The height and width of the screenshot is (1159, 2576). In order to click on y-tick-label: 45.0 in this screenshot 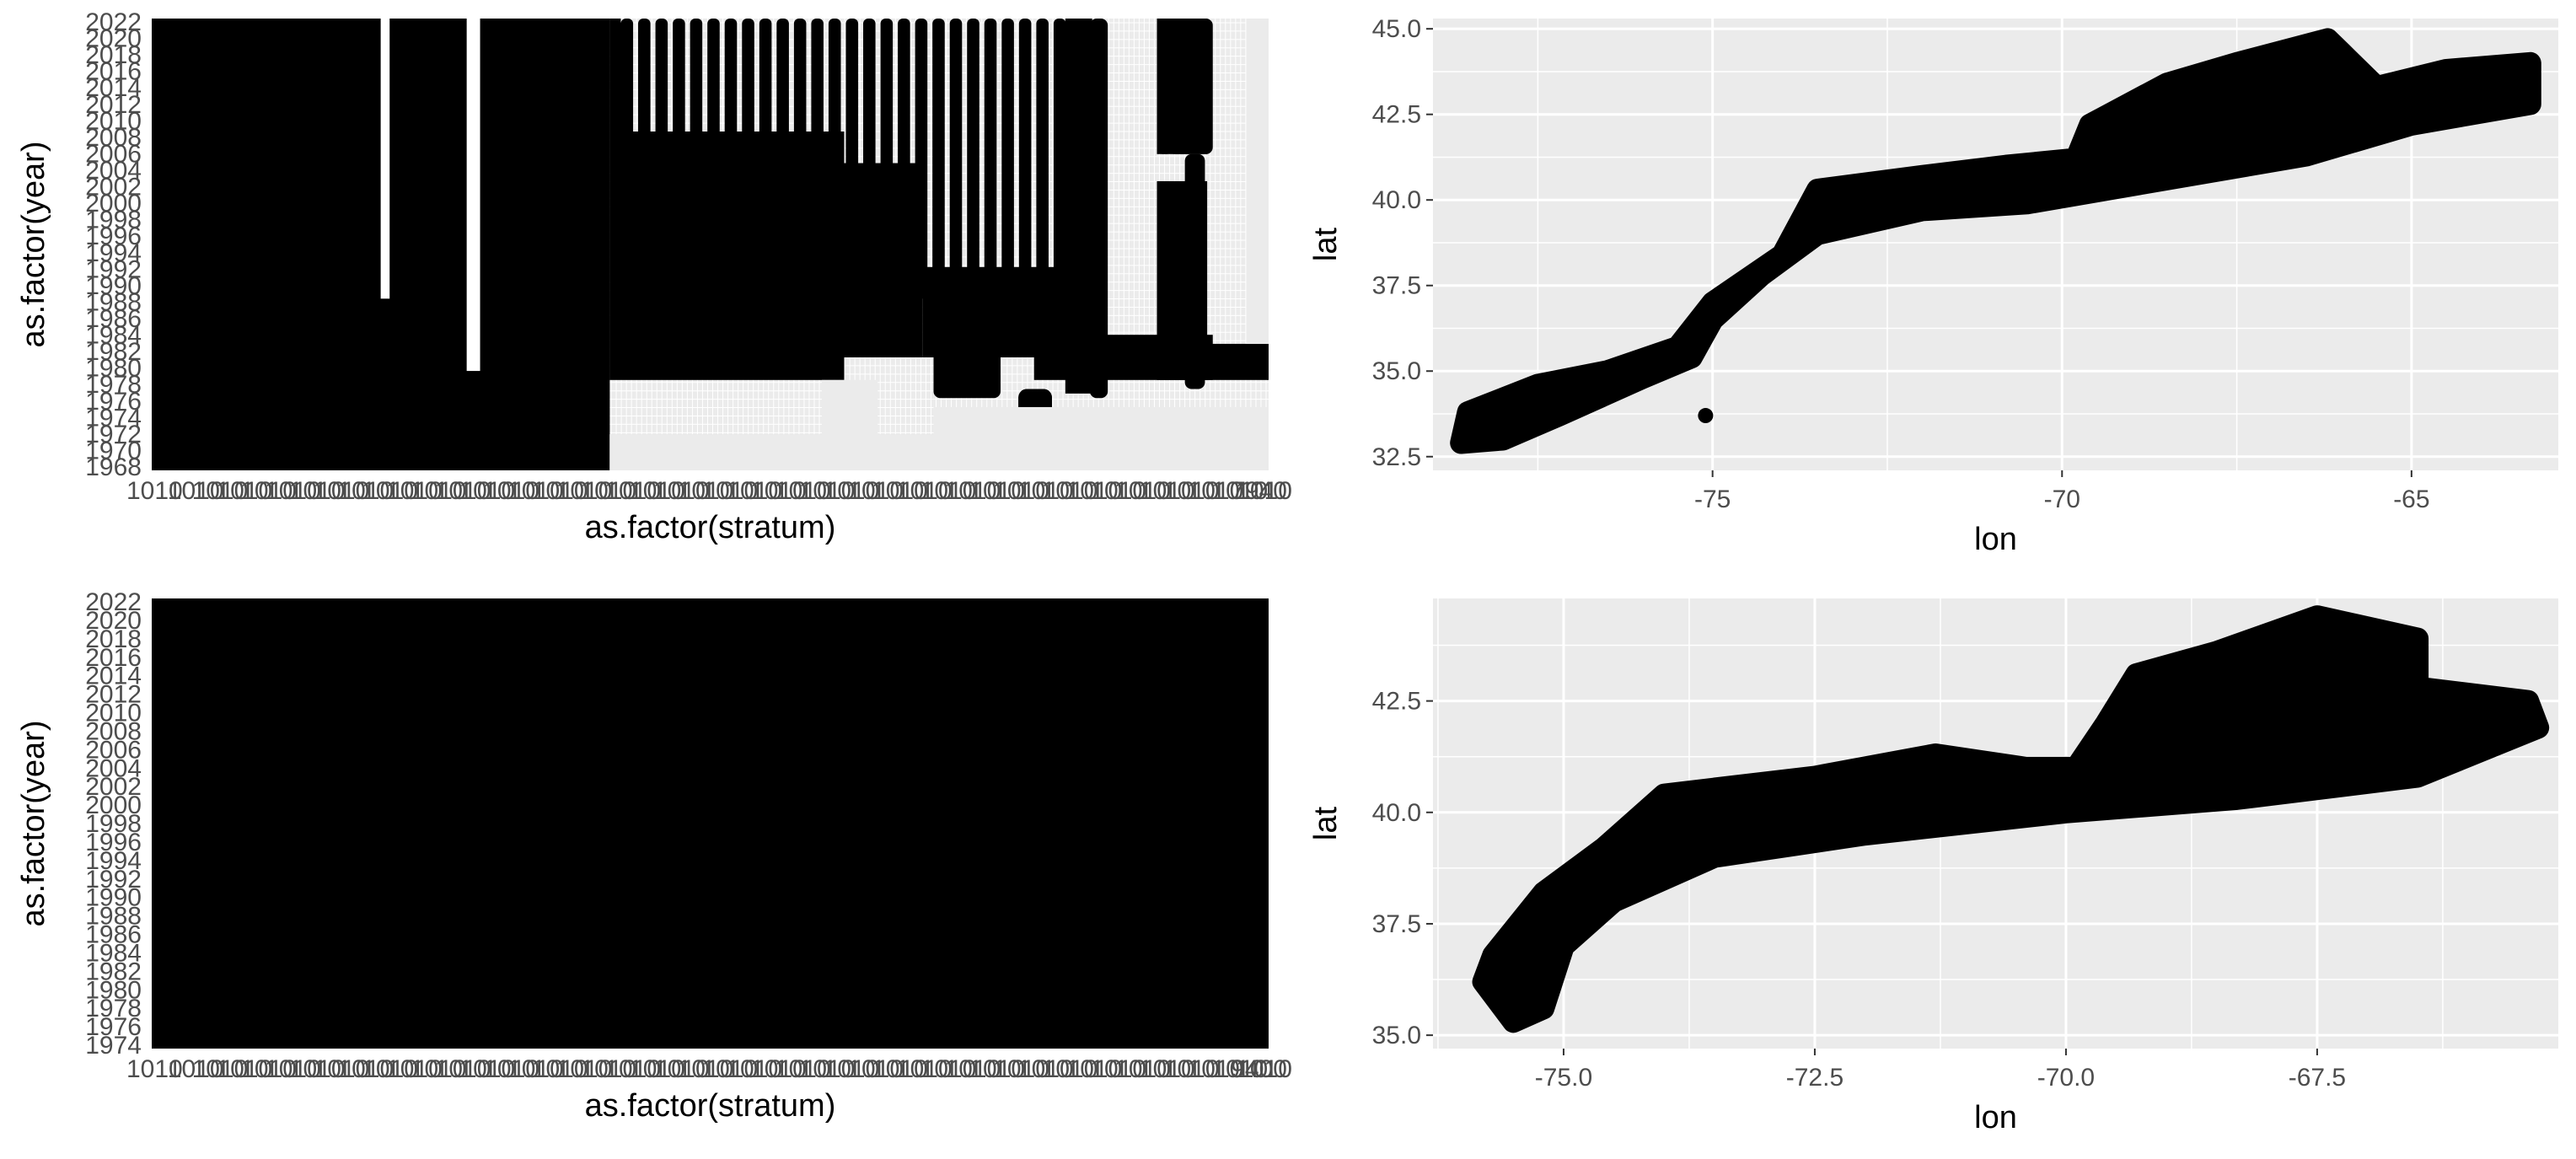, I will do `click(1396, 29)`.